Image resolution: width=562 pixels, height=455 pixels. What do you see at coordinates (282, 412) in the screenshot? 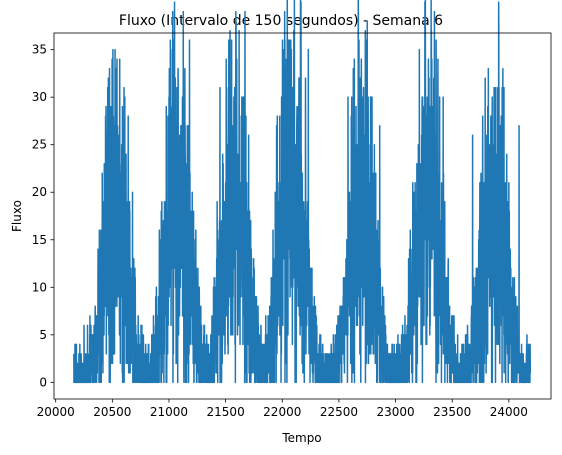
I see `x-tick-label: 22000` at bounding box center [282, 412].